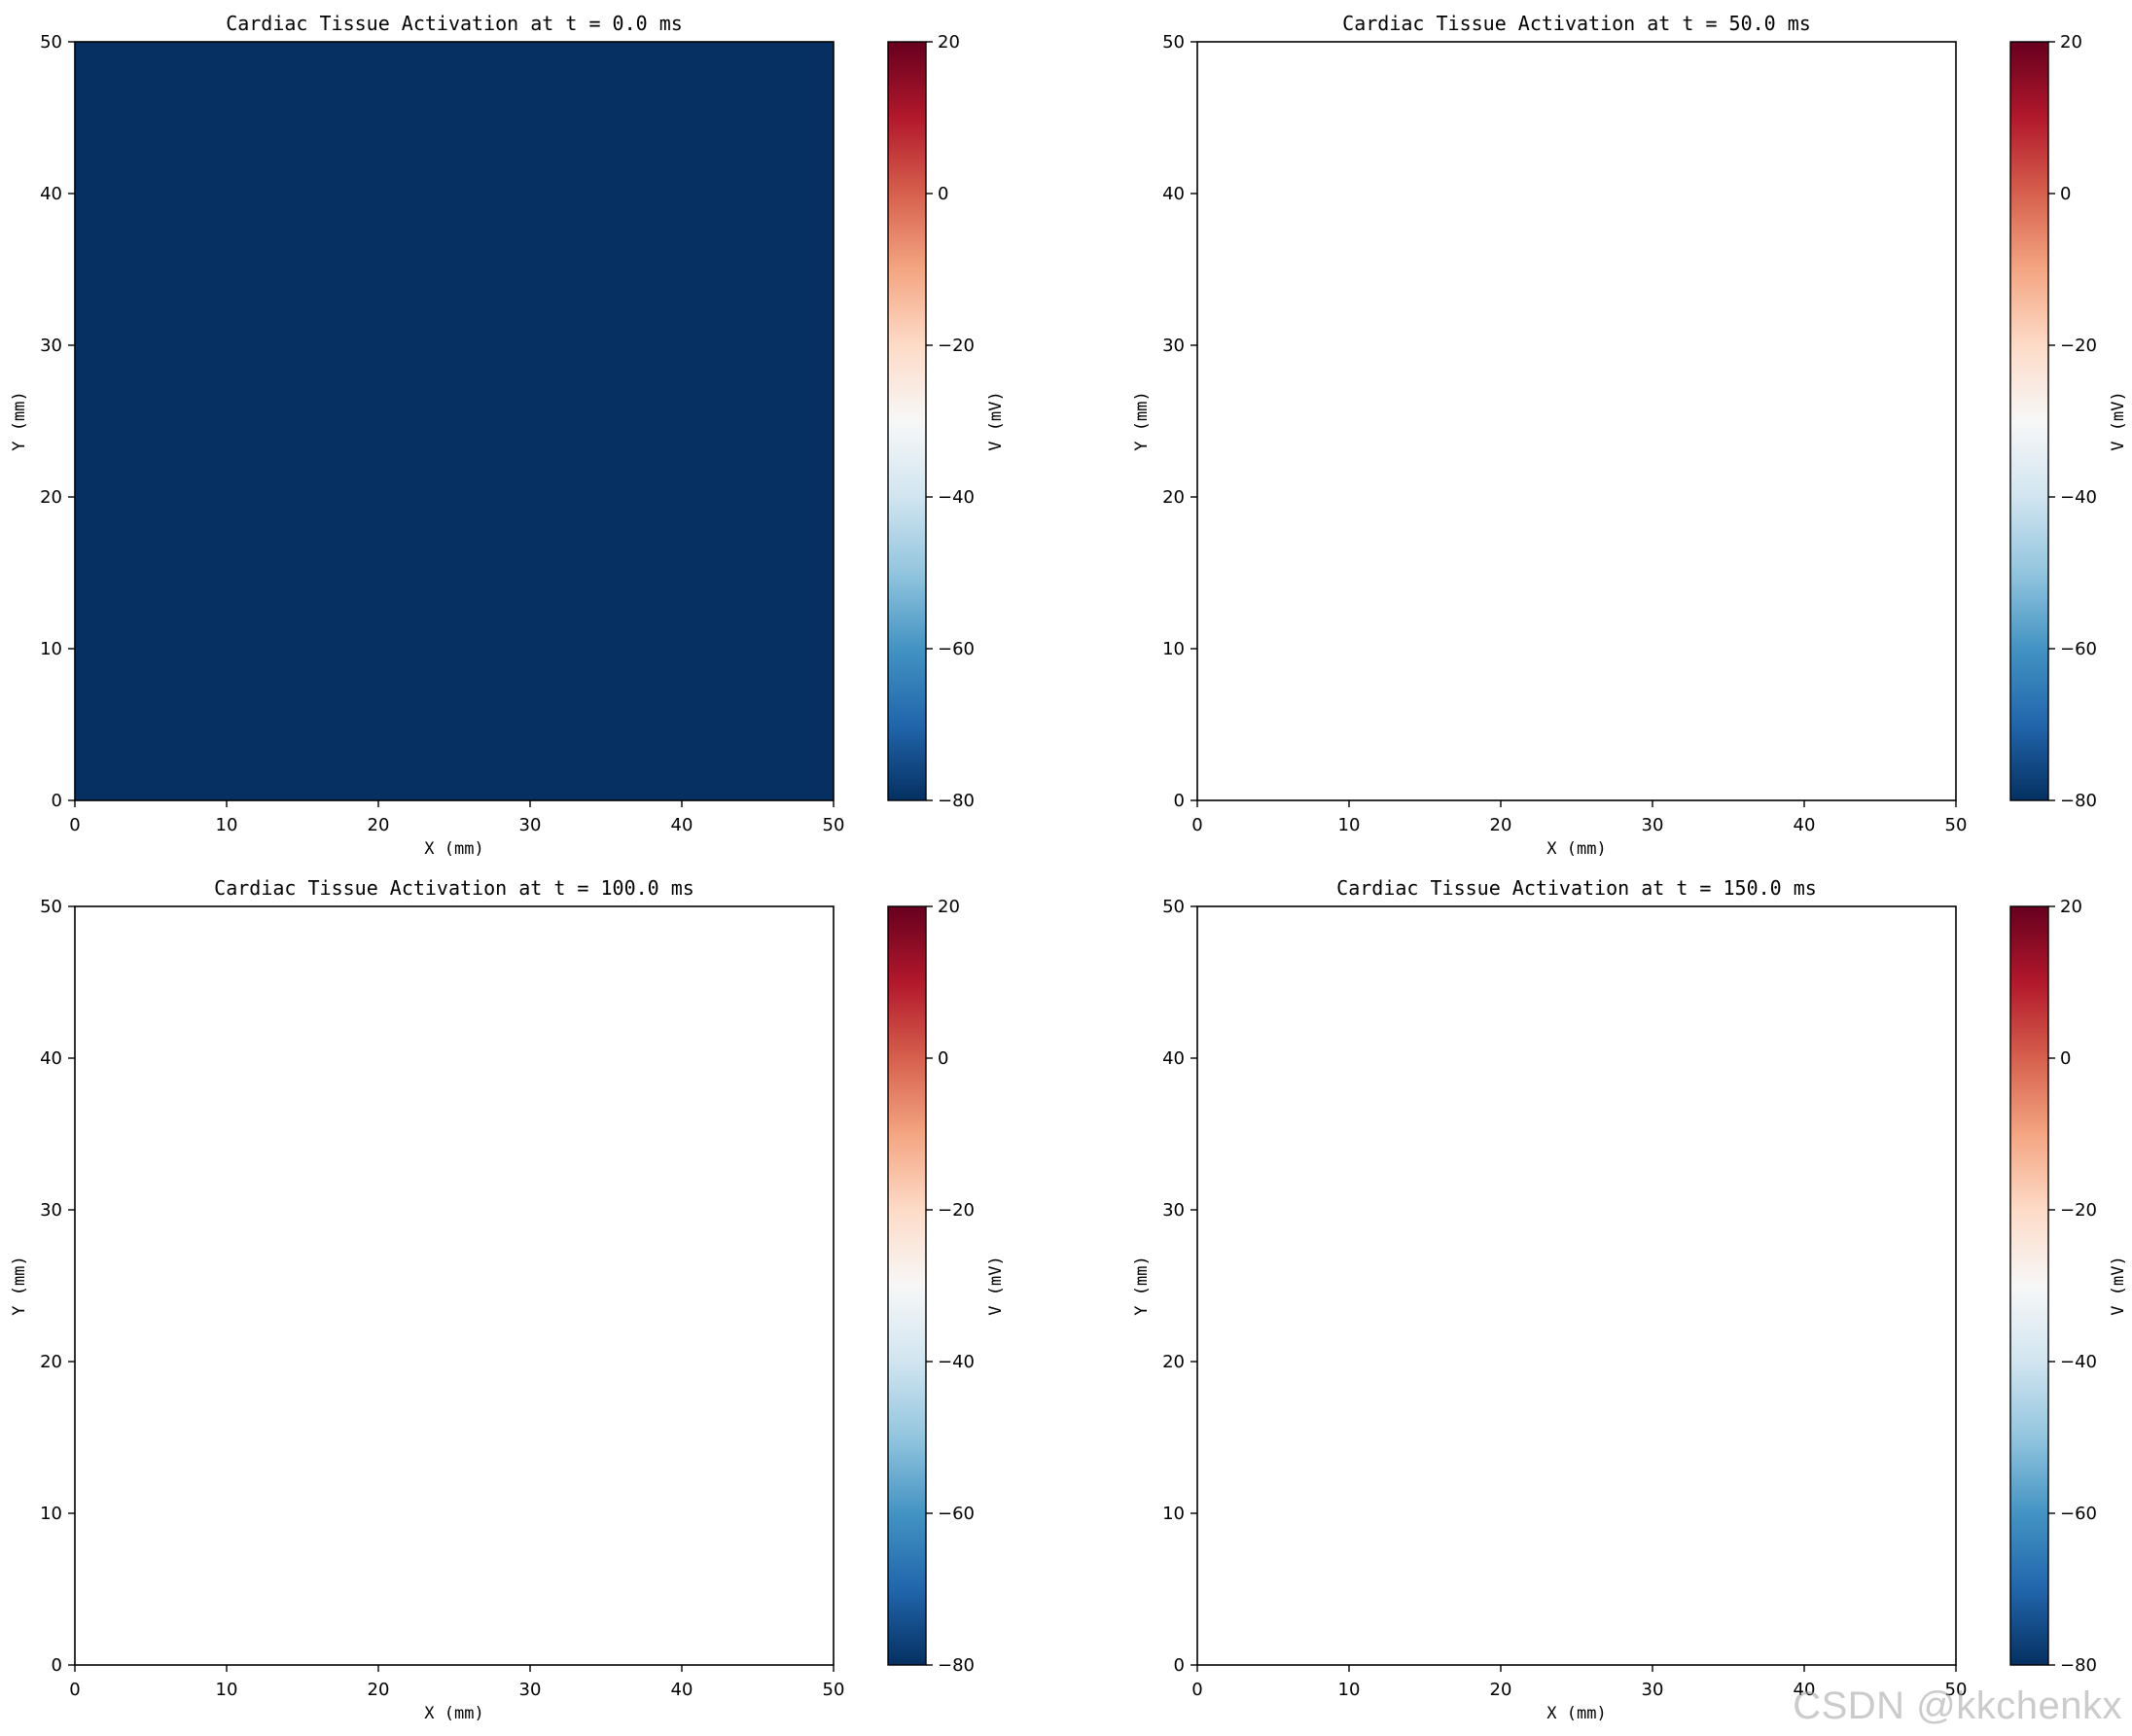 Image resolution: width=2132 pixels, height=1736 pixels. Describe the element at coordinates (1576, 23) in the screenshot. I see `panel-title: Cardiac Tissue Activation at t = 50.0 ms` at that location.